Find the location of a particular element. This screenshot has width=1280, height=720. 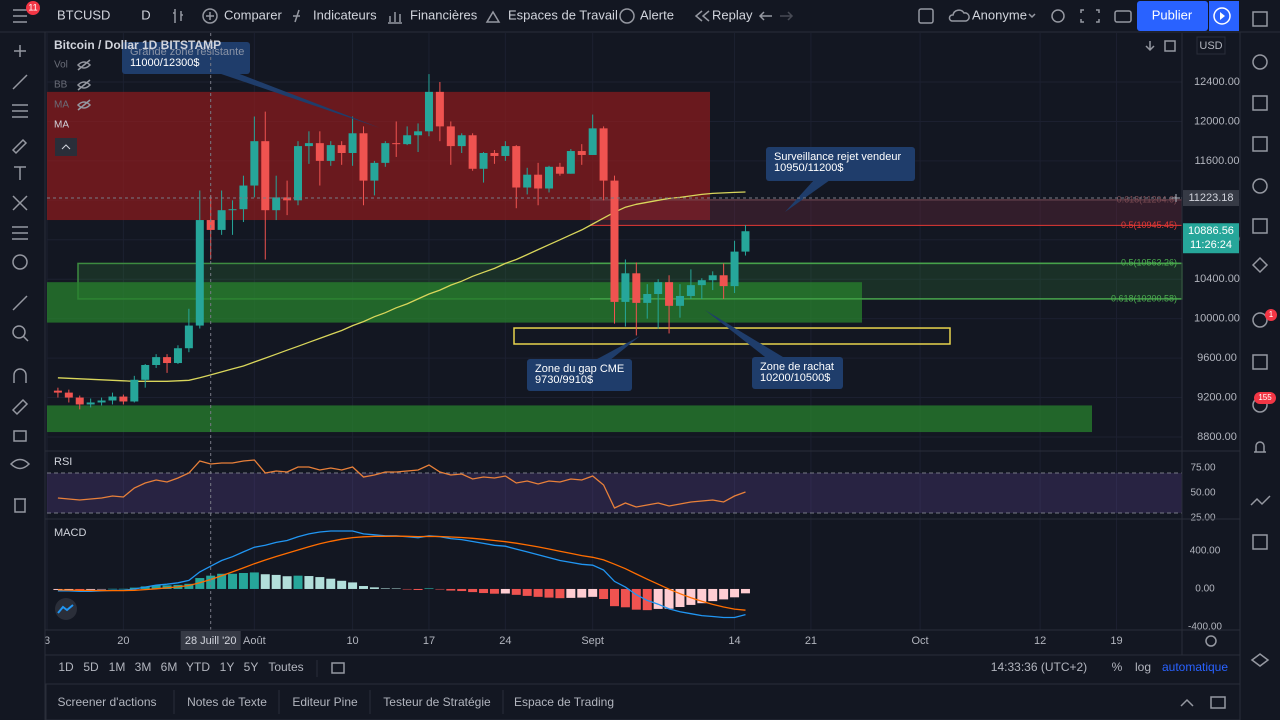

bottom-tab: Editeur Pine is located at coordinates (325, 702).